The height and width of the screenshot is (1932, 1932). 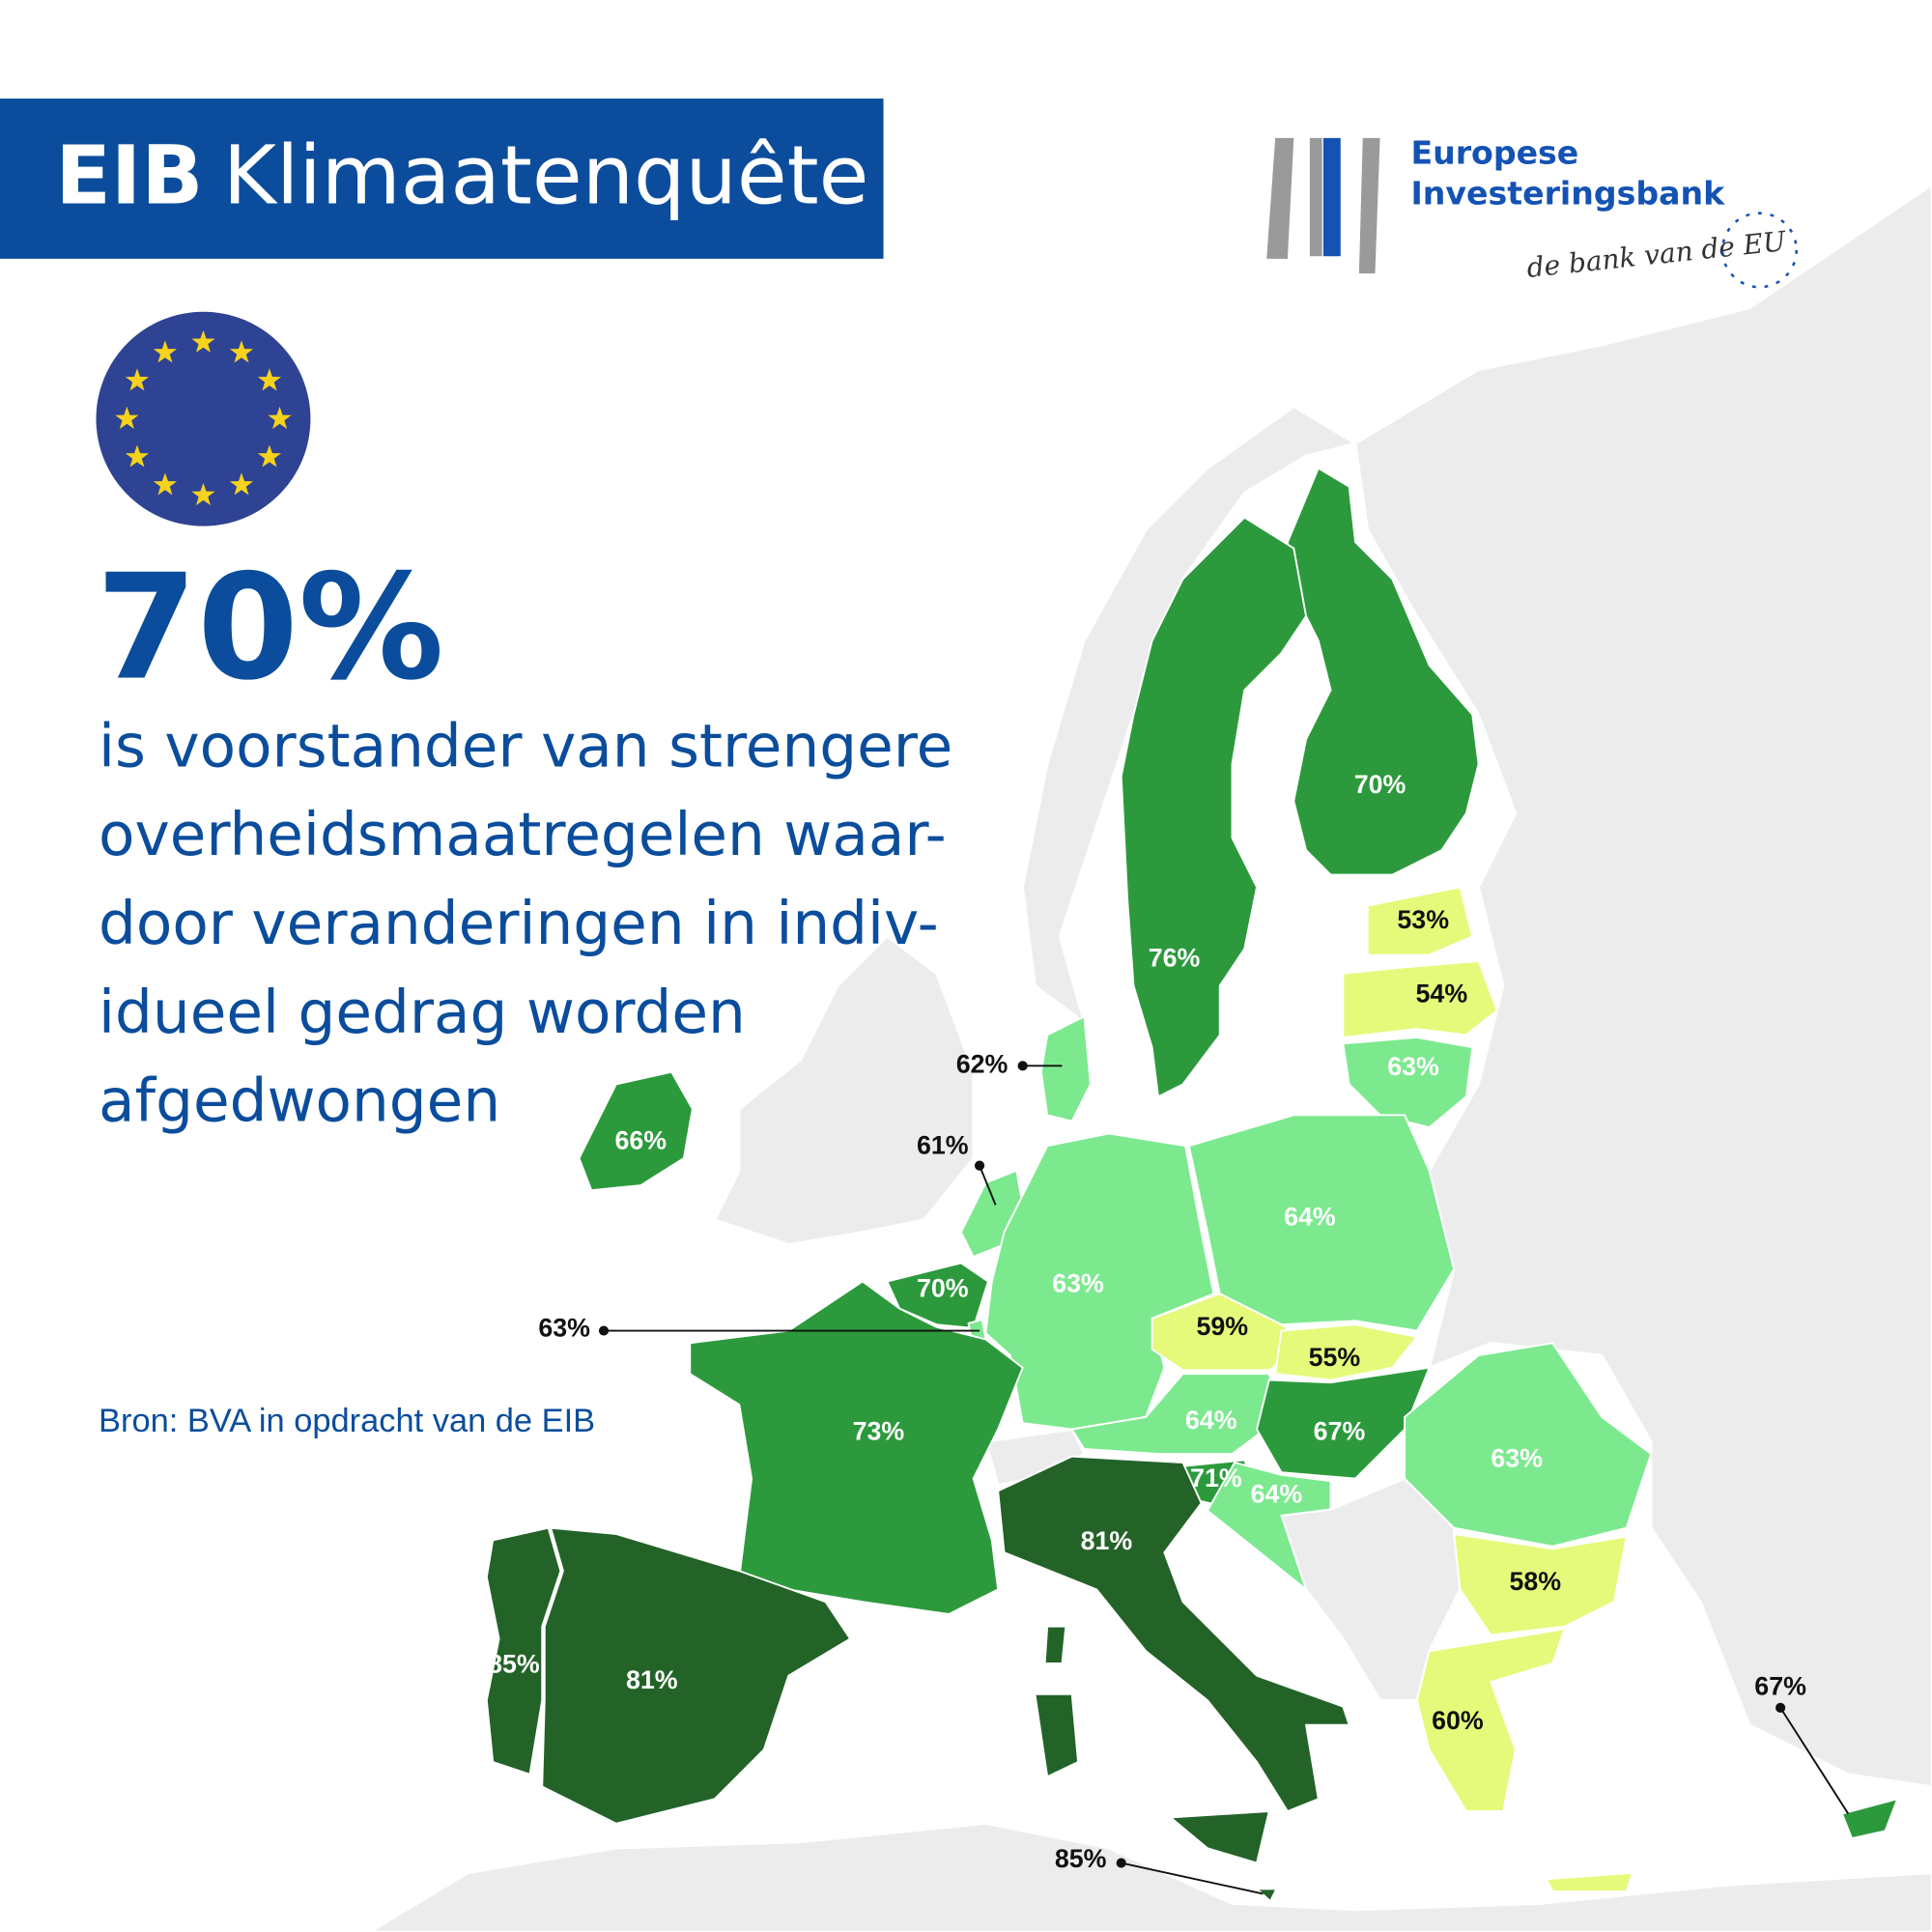 I want to click on country-label: 62%, so click(x=982, y=1063).